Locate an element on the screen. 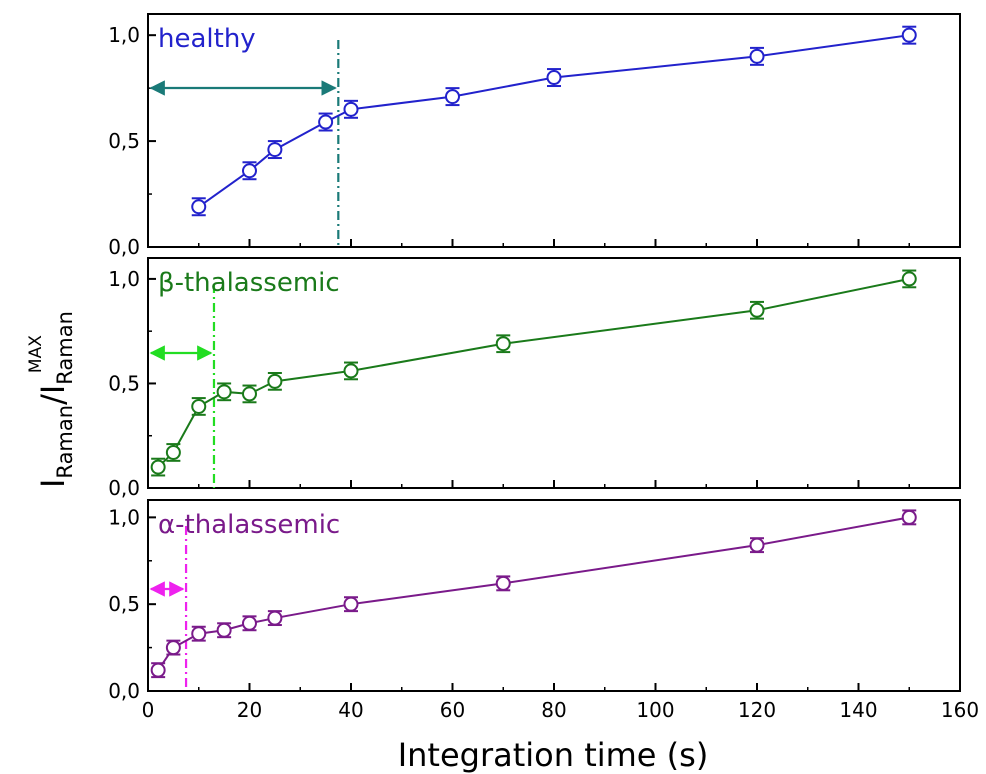 Image resolution: width=986 pixels, height=774 pixels. x-tick-label: 60 is located at coordinates (452, 710).